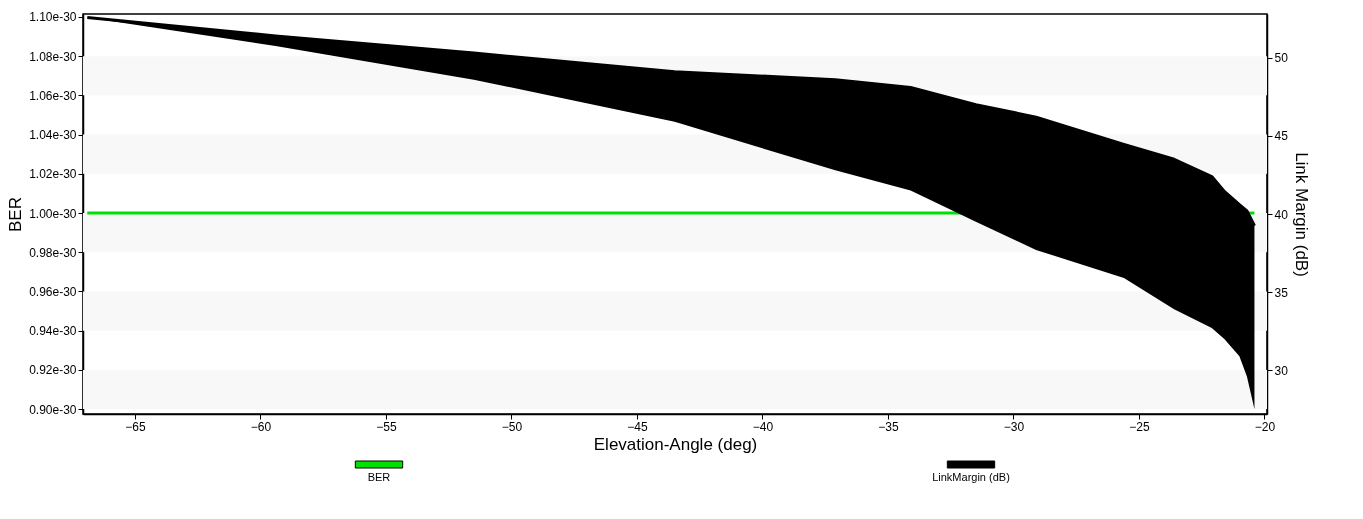 The image size is (1363, 519). Describe the element at coordinates (1281, 136) in the screenshot. I see `y2-tick-label: 45` at that location.